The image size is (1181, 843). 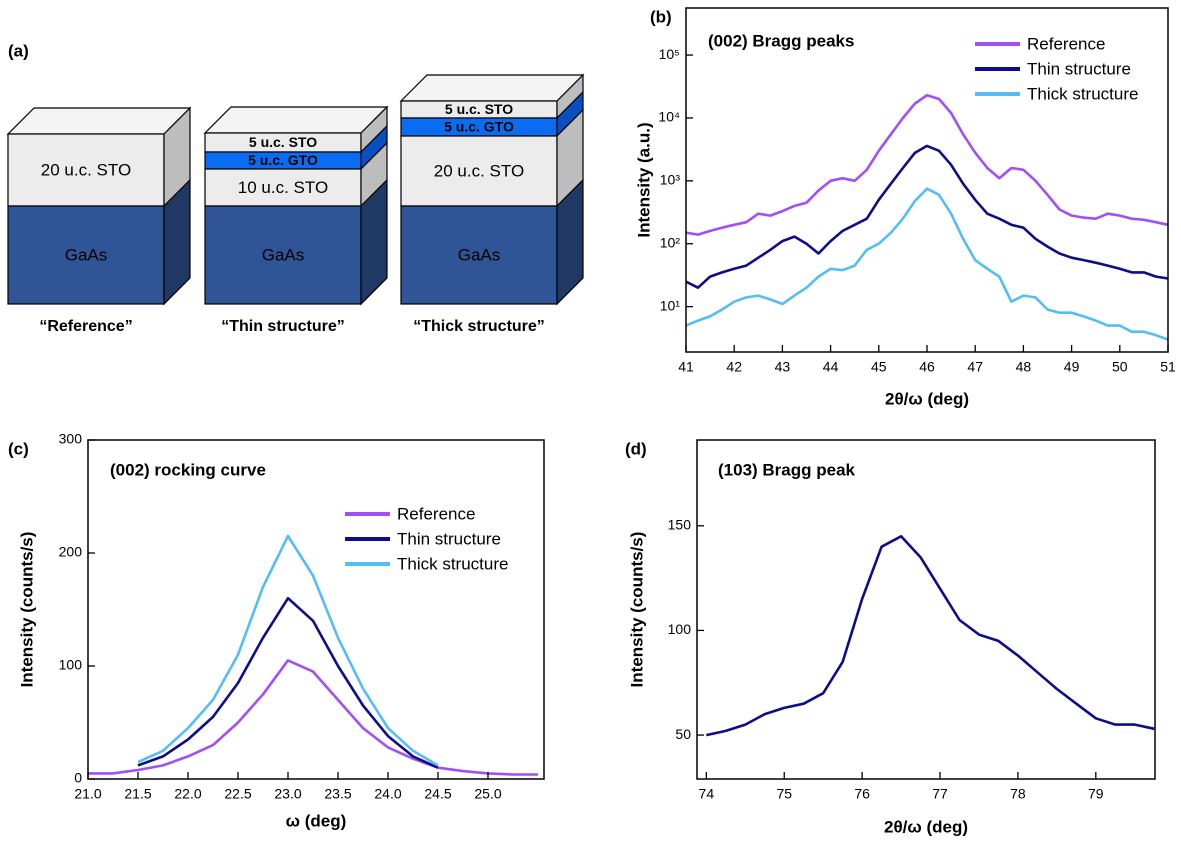 What do you see at coordinates (661, 16) in the screenshot?
I see `panel-label: (b)` at bounding box center [661, 16].